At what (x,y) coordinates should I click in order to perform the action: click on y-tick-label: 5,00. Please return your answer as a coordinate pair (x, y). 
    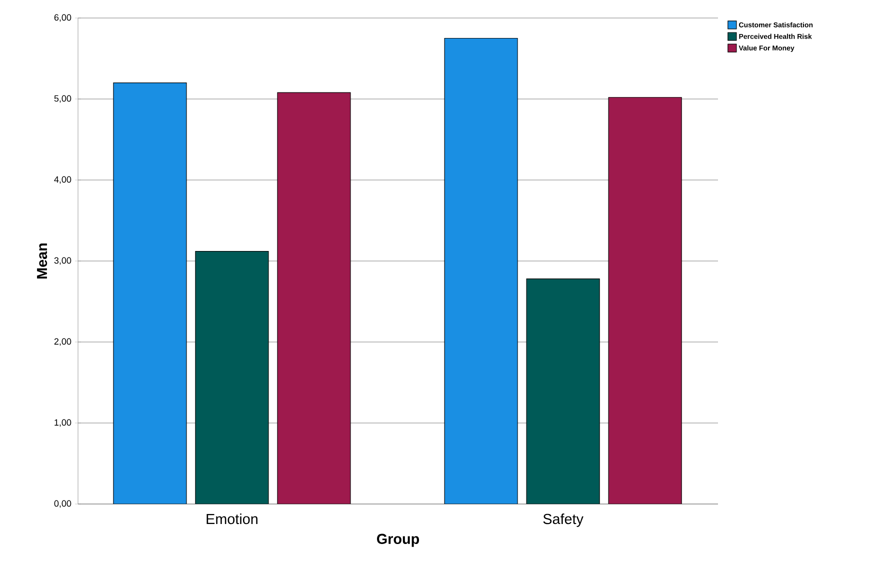
    Looking at the image, I should click on (63, 99).